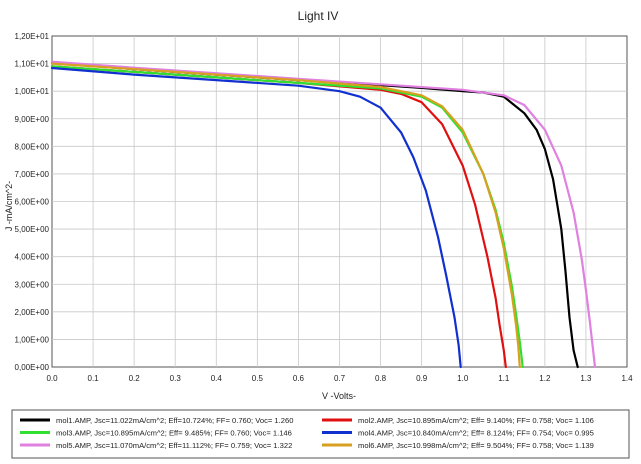 This screenshot has width=641, height=464. Describe the element at coordinates (32, 64) in the screenshot. I see `y-tick-label: 1,10E+01` at that location.